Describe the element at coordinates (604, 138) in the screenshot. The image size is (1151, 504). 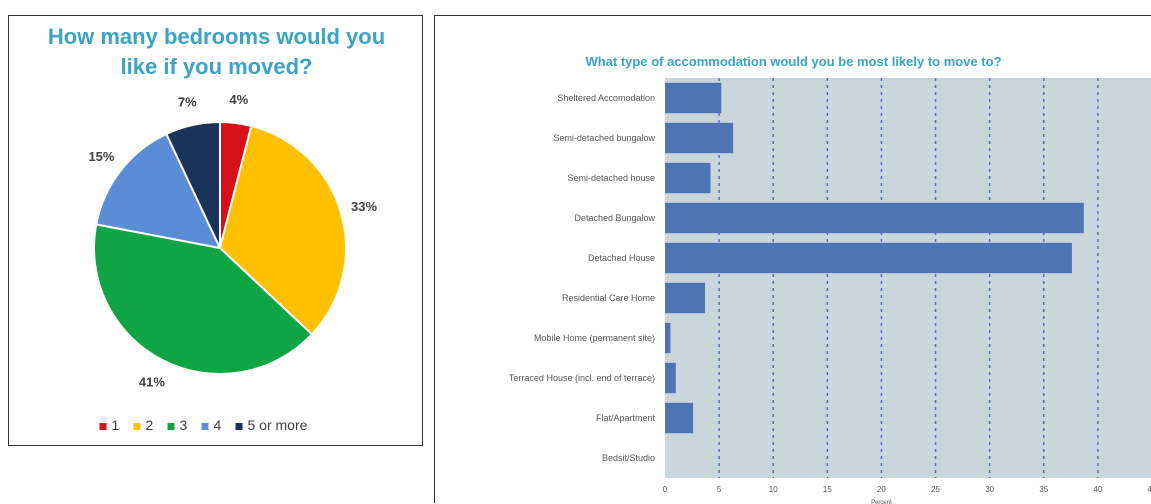
I see `y-category-label: Semi-detached bungalow` at that location.